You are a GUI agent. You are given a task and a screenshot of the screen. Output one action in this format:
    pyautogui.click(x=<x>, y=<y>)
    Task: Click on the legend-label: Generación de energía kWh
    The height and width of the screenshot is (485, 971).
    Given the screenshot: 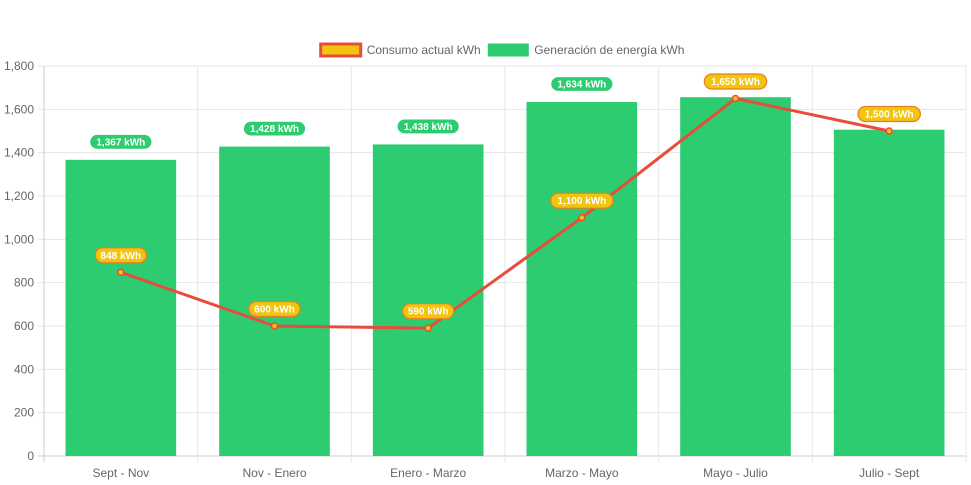 What is the action you would take?
    pyautogui.click(x=609, y=50)
    